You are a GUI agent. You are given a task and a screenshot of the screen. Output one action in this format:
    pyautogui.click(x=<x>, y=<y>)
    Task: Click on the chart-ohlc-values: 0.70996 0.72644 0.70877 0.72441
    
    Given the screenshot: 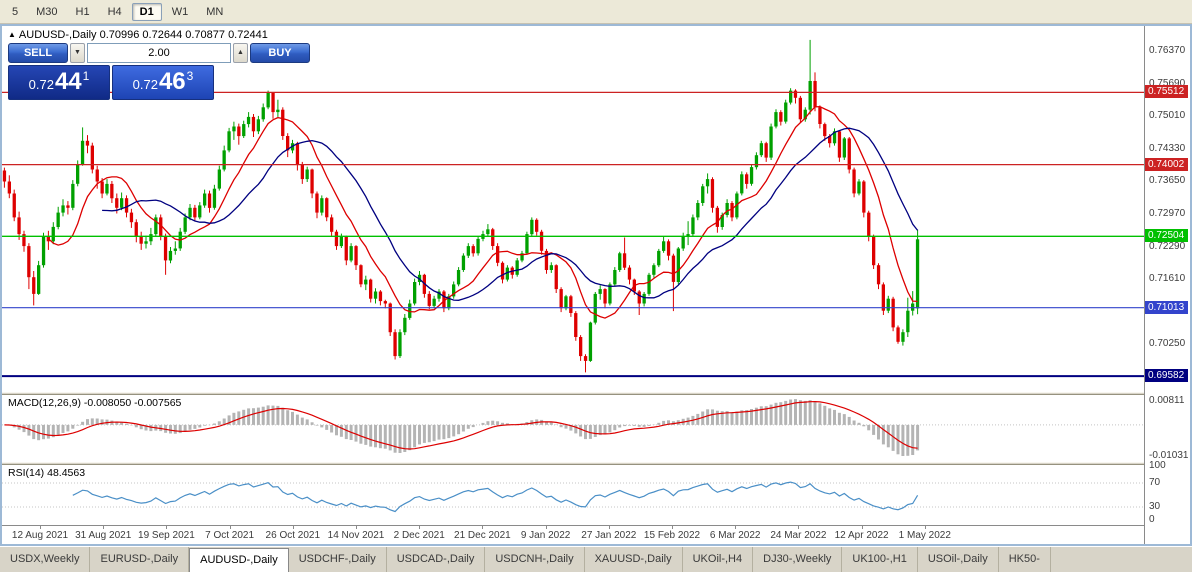 What is the action you would take?
    pyautogui.click(x=183, y=35)
    